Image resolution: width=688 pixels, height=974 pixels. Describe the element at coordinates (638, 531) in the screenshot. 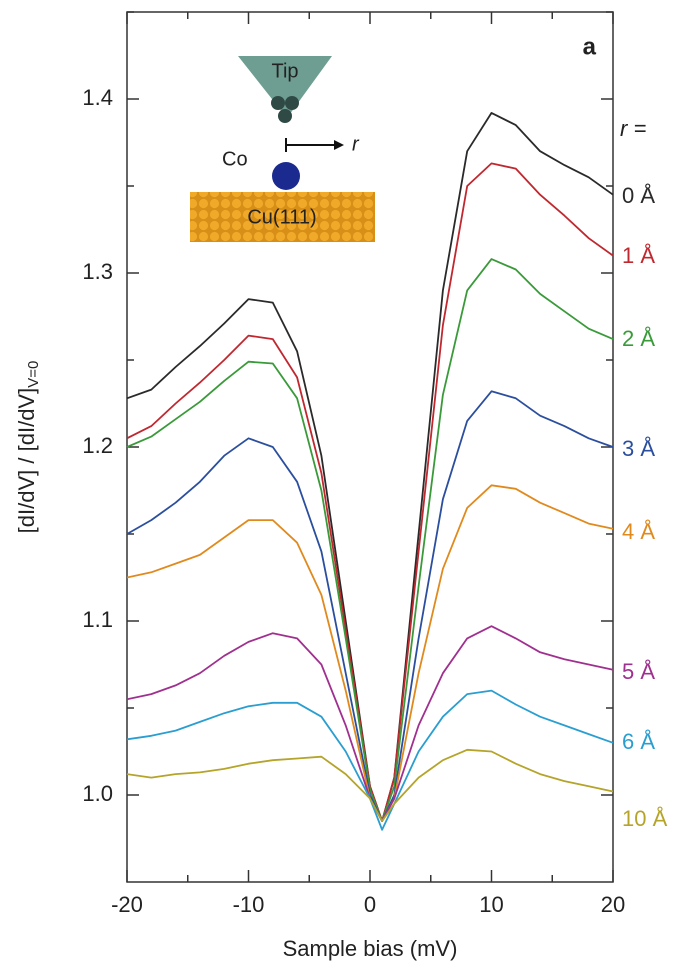

I see `legend-label: 4 Å` at that location.